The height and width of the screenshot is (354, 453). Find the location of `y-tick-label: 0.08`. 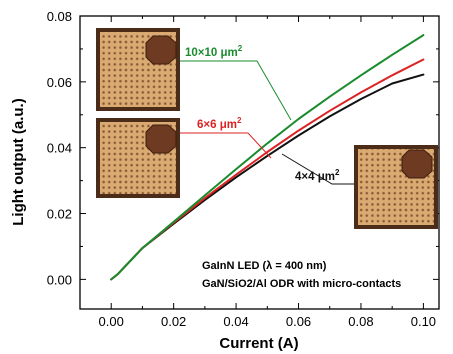

y-tick-label: 0.08 is located at coordinates (59, 16).